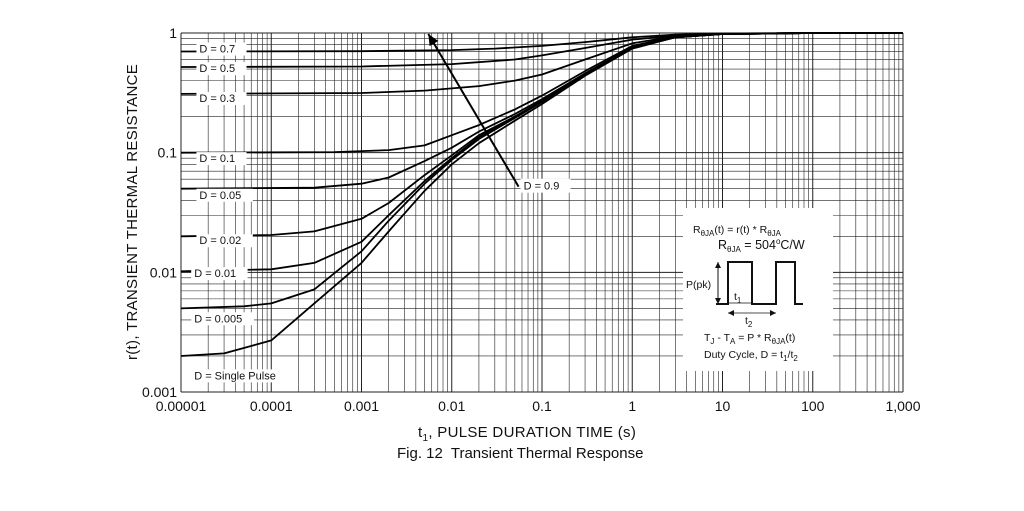  What do you see at coordinates (749, 322) in the screenshot?
I see `t2-label: t2` at bounding box center [749, 322].